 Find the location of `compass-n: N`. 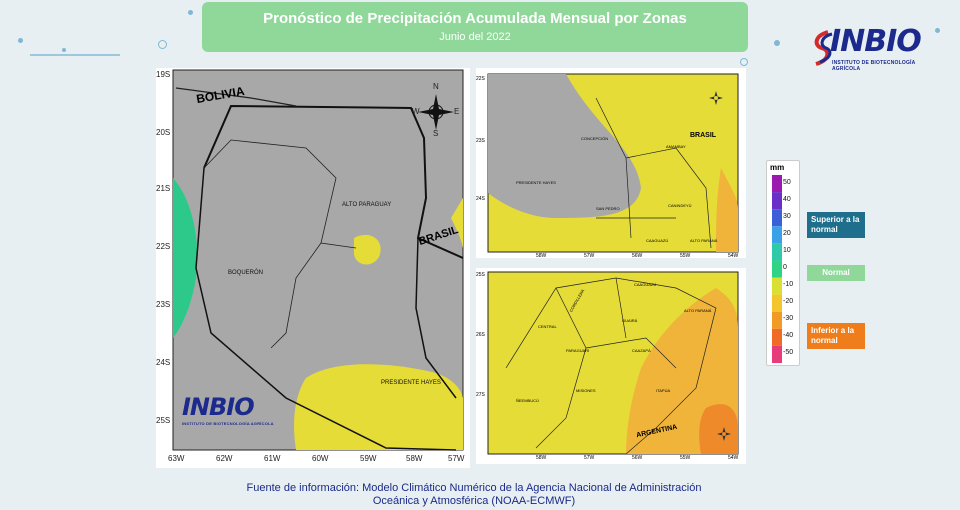

compass-n: N is located at coordinates (436, 86).